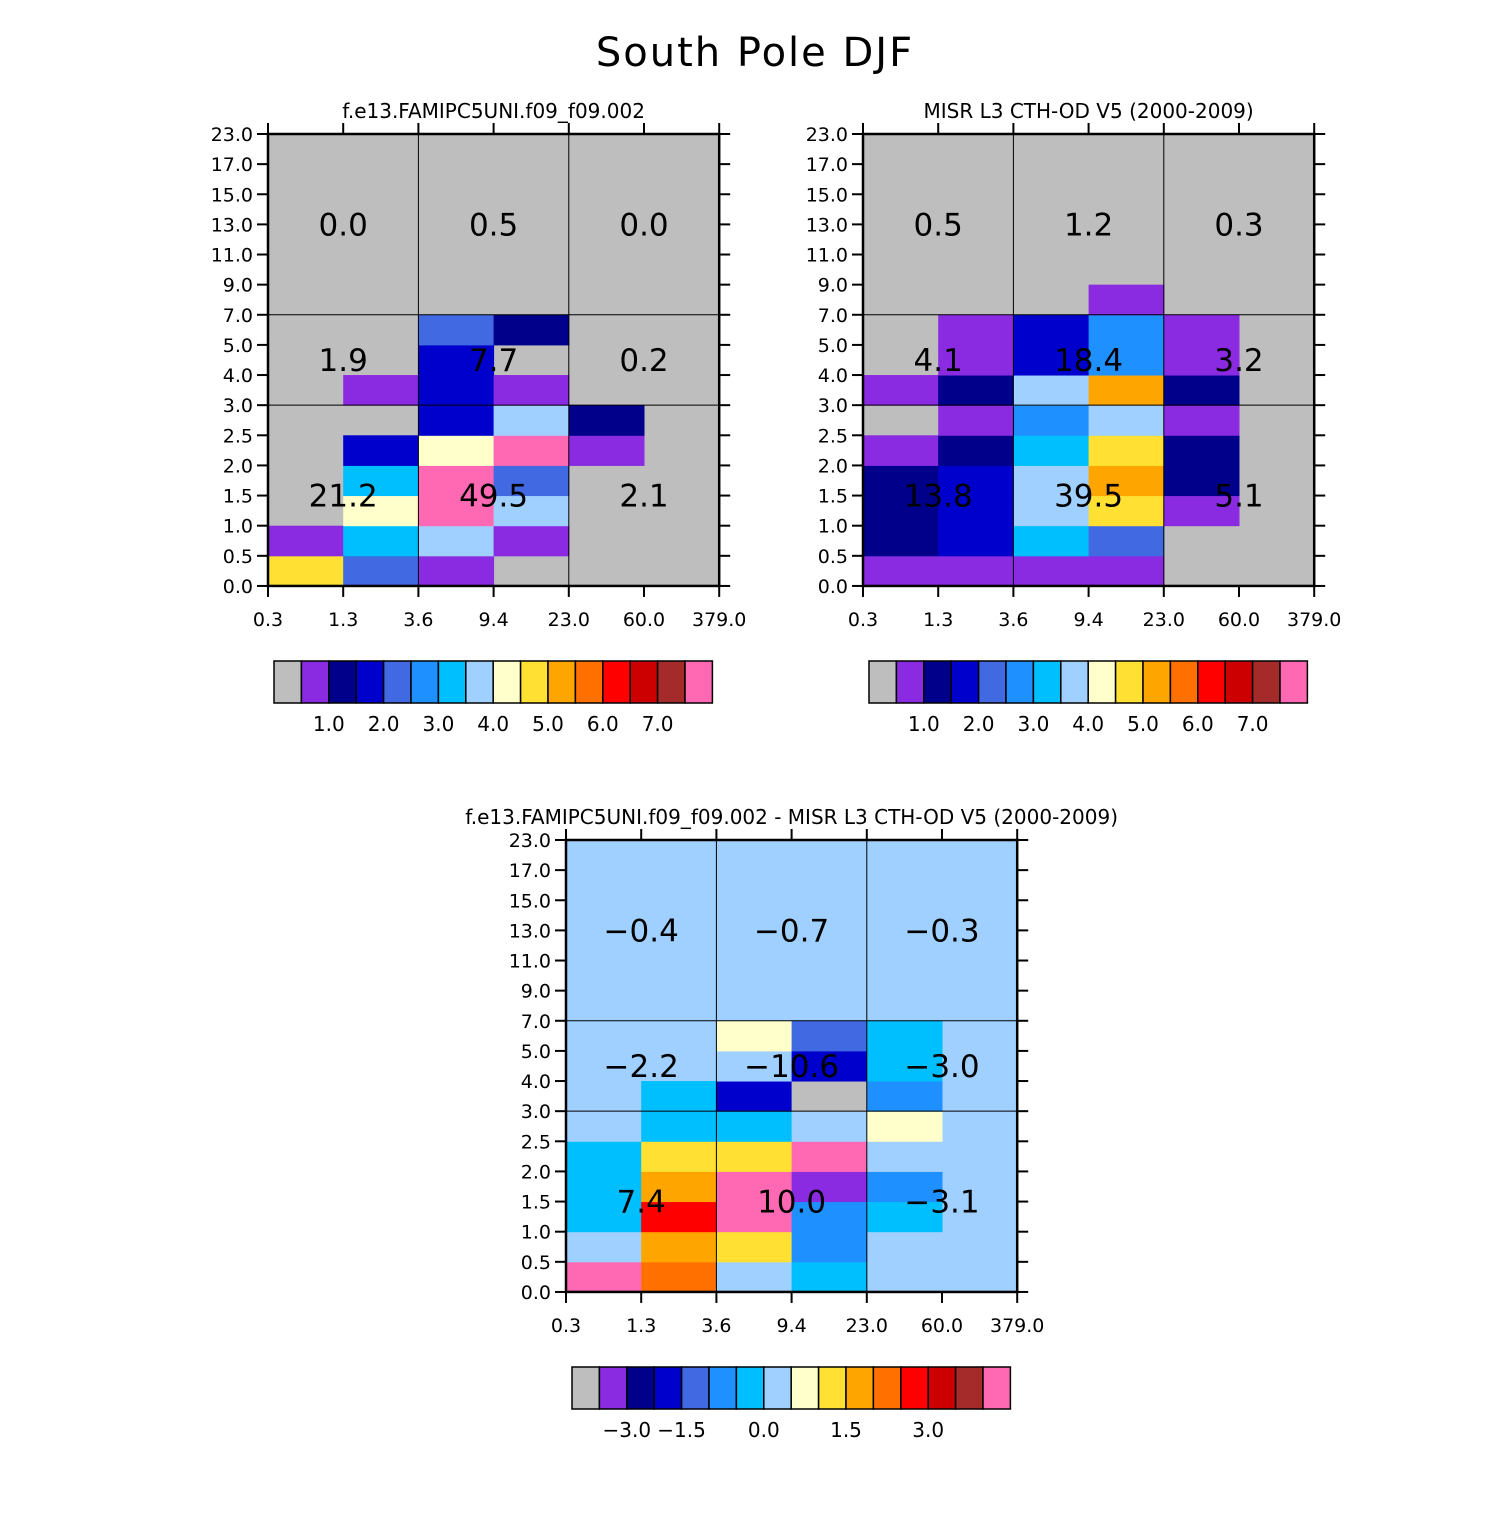  Describe the element at coordinates (1088, 225) in the screenshot. I see `region-total-label: 1.2` at that location.